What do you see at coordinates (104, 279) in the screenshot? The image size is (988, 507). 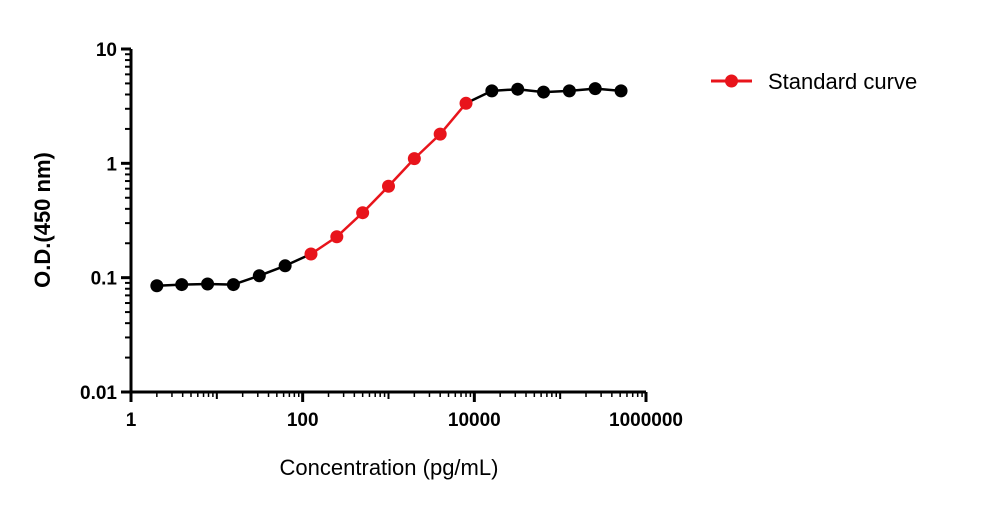 I see `y-tick-label: 0.1` at bounding box center [104, 279].